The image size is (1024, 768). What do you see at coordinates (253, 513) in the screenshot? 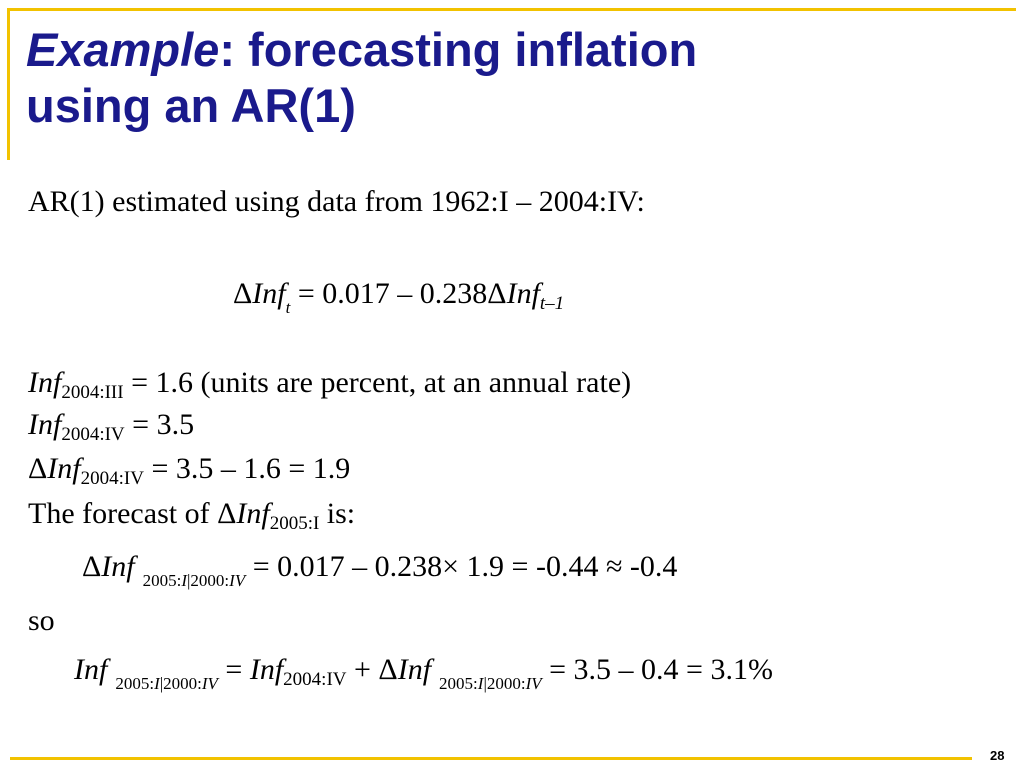
I see `line4-var: Inf` at bounding box center [253, 513].